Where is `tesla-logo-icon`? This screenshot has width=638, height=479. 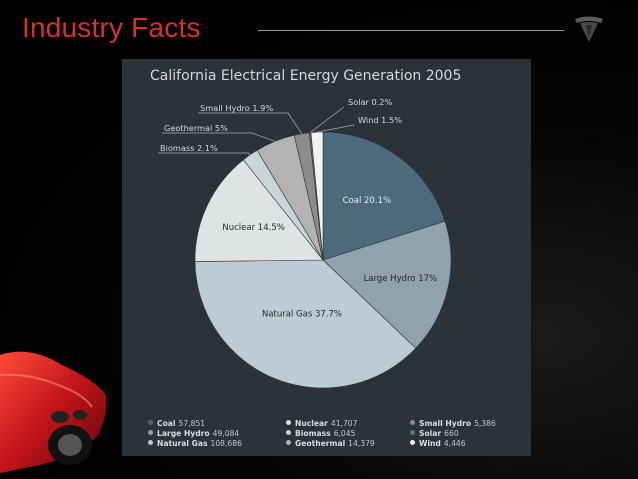
tesla-logo-icon is located at coordinates (589, 29).